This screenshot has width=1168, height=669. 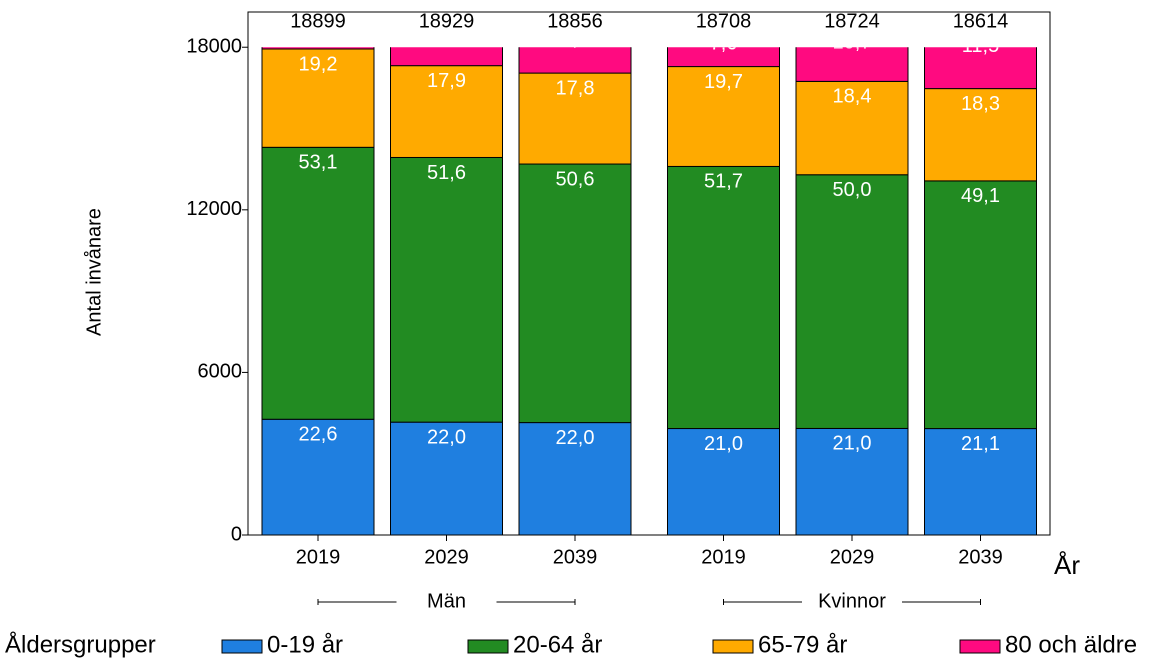 I want to click on total-label: 18724, so click(x=852, y=21).